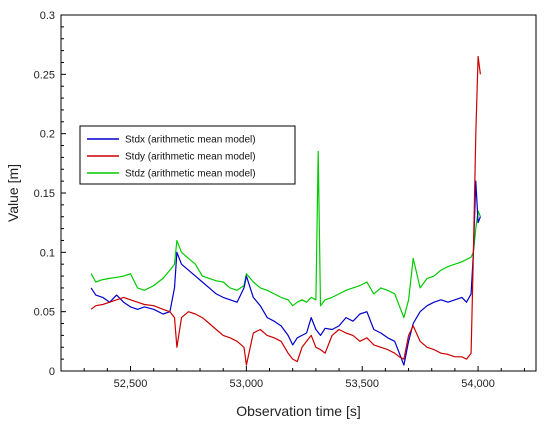  I want to click on y-axis-ticks: 0 0.05 0.1 0.15 0.2 0.25 0.3, so click(50, 194).